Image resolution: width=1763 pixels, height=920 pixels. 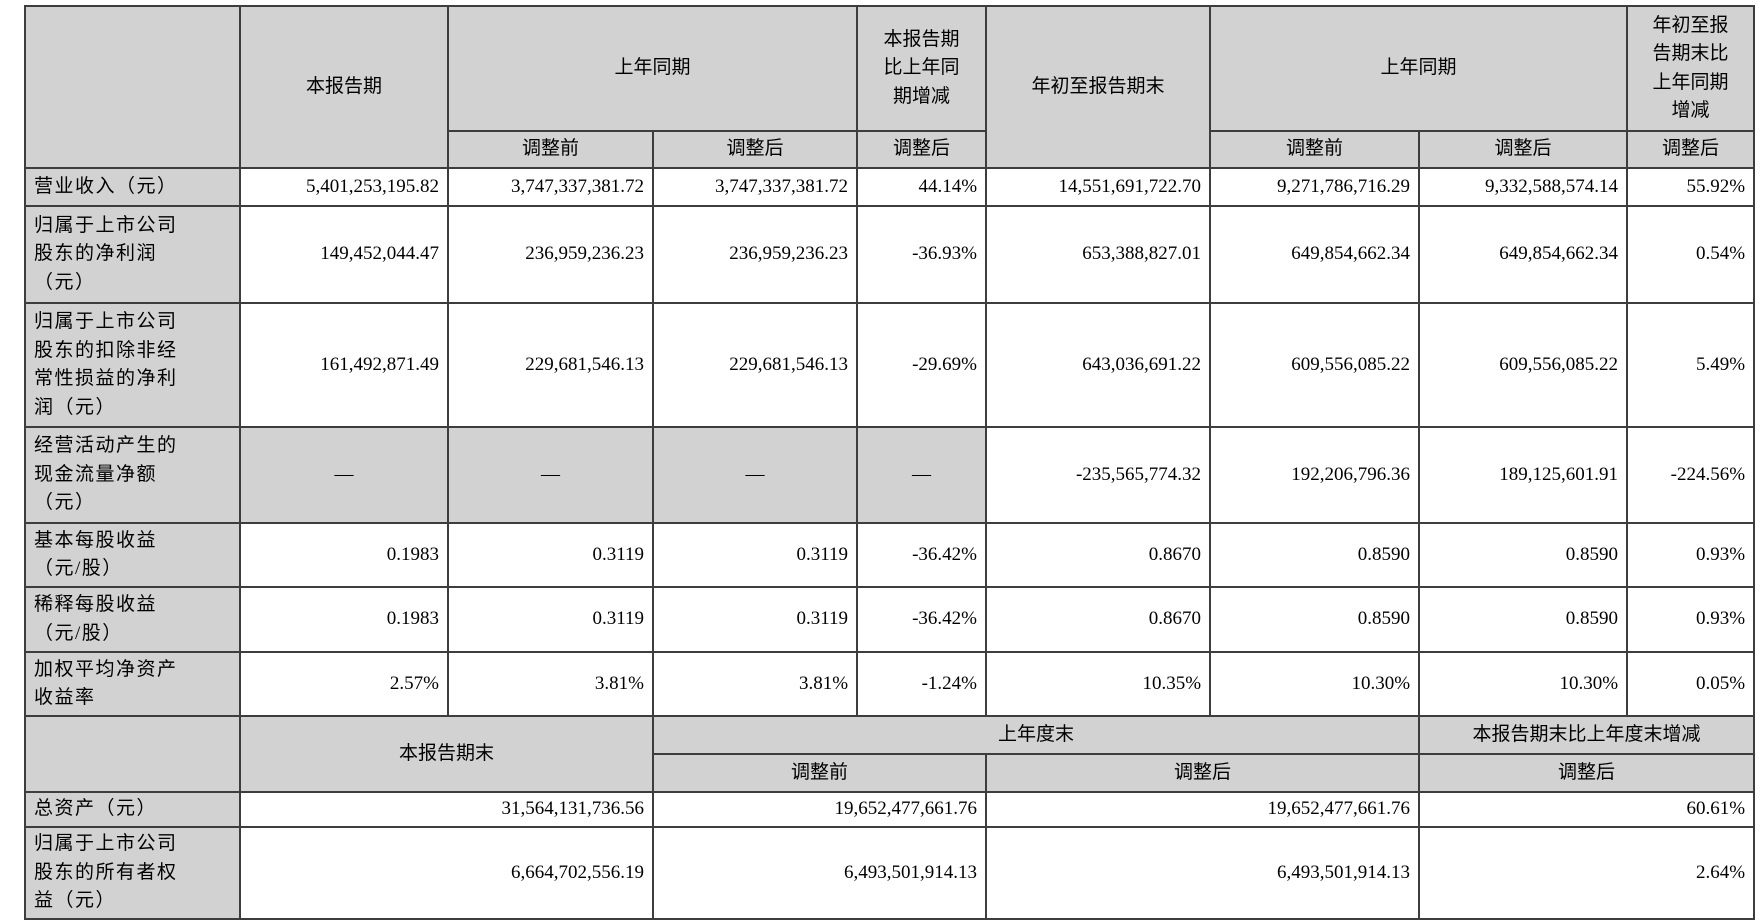 I want to click on cell-value: 643,036,691.22, so click(x=1098, y=365).